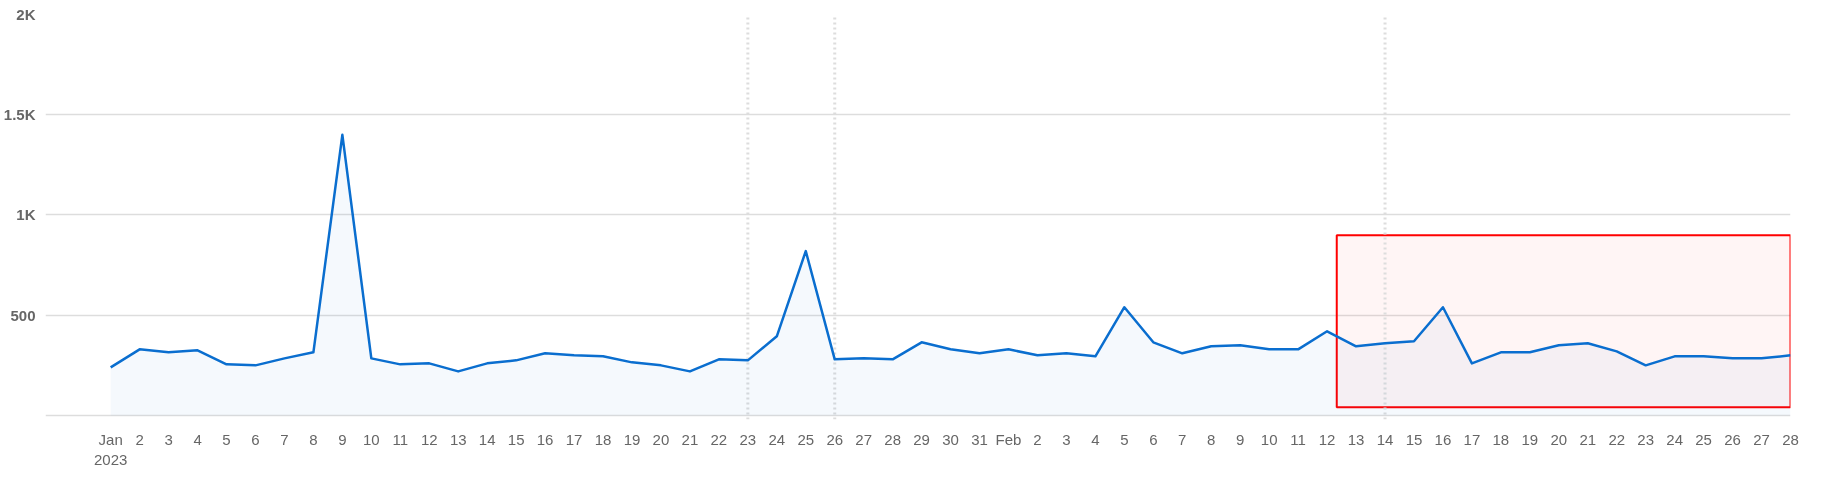 This screenshot has height=484, width=1834. Describe the element at coordinates (23, 315) in the screenshot. I see `y-tick-label: 500` at that location.